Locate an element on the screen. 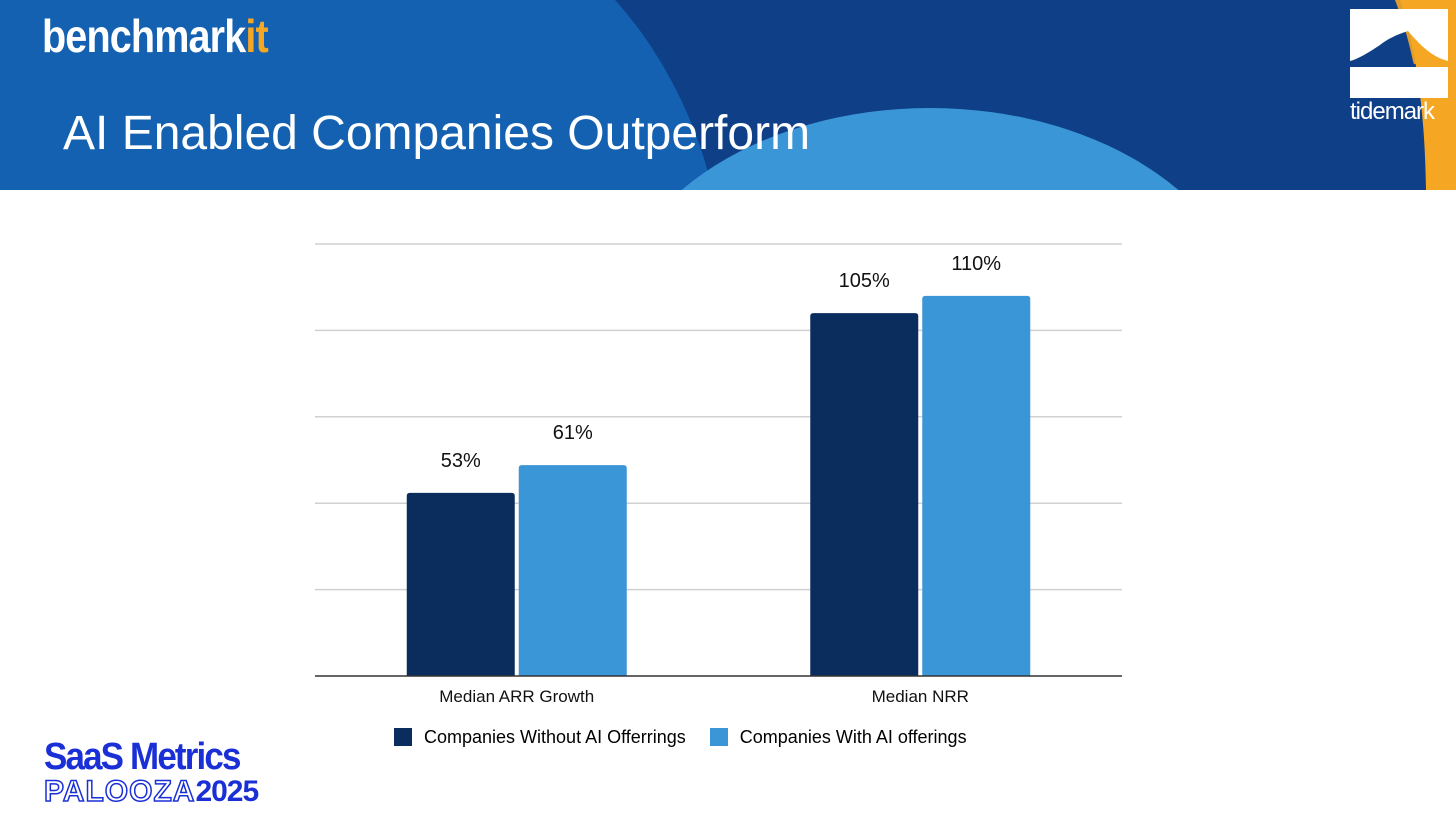 The image size is (1456, 816). legend-swatch-light is located at coordinates (718, 737).